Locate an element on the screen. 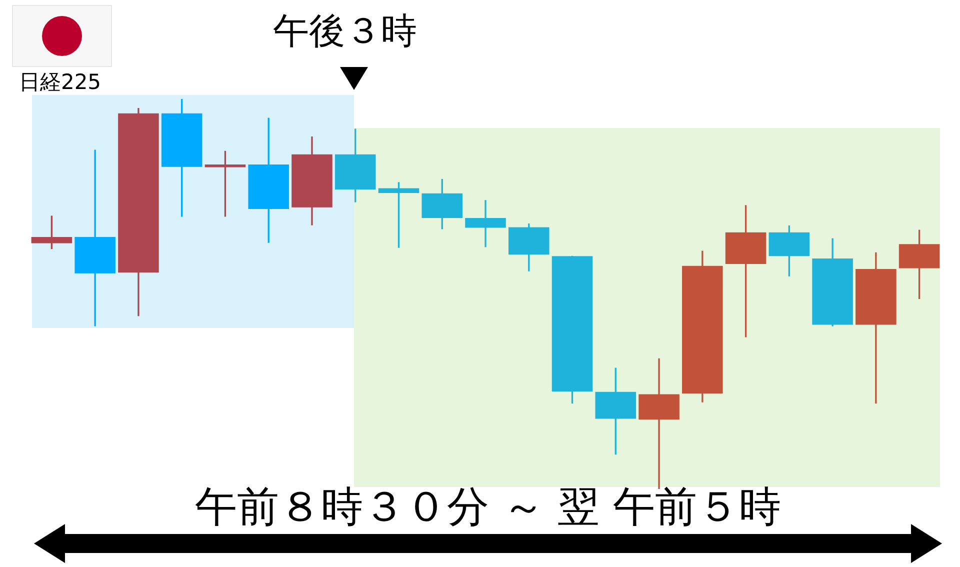 The height and width of the screenshot is (567, 960). text: 午後３時 is located at coordinates (345, 31).